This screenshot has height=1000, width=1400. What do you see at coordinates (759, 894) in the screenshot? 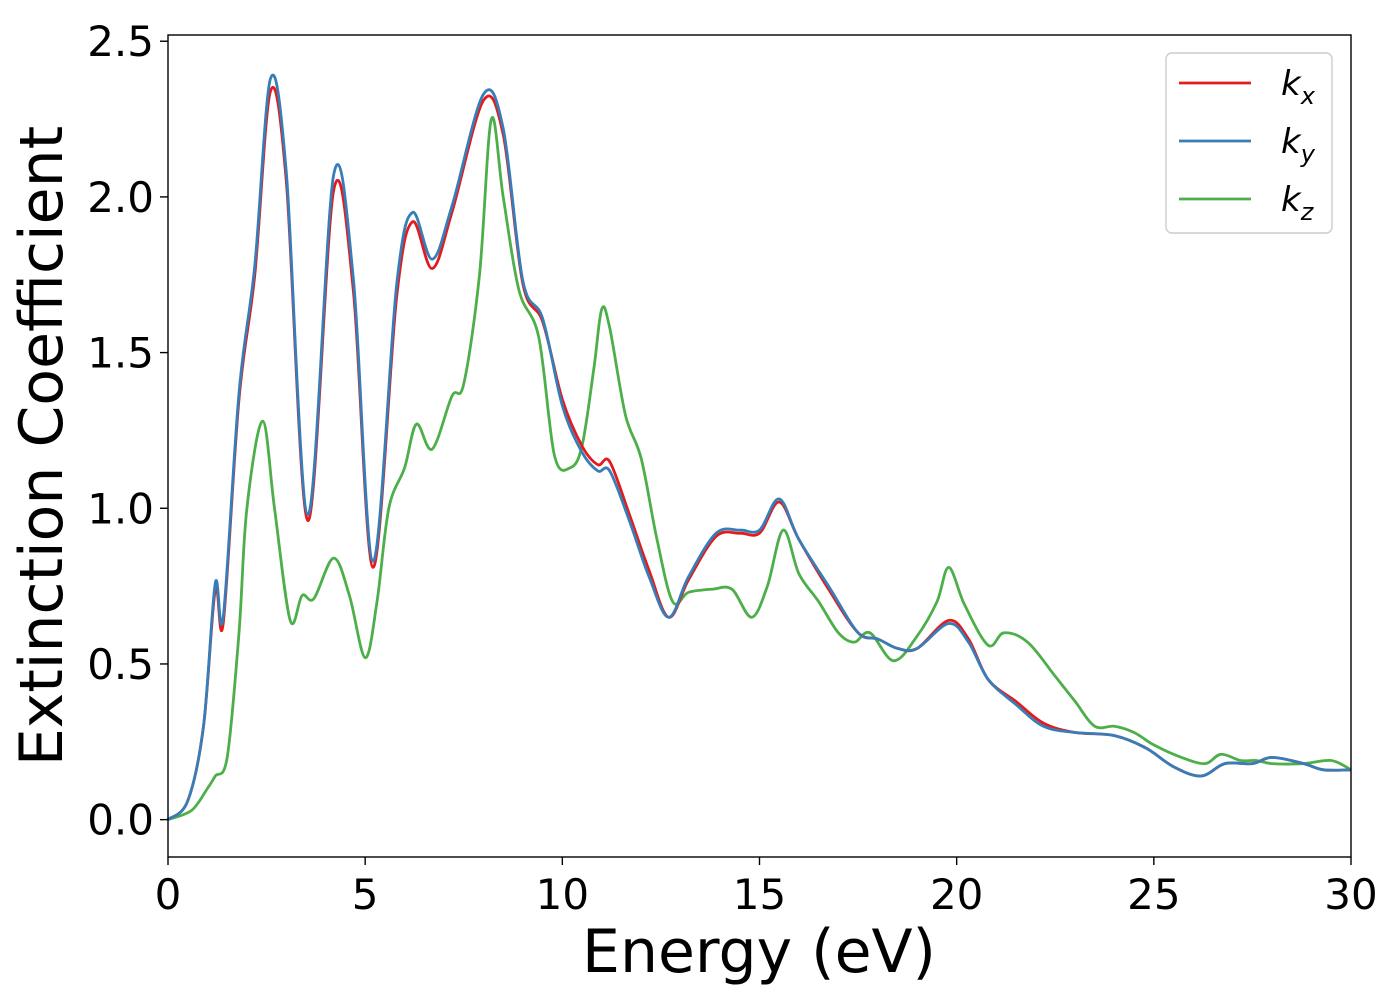
I see `x-tick-label: 15` at bounding box center [759, 894].